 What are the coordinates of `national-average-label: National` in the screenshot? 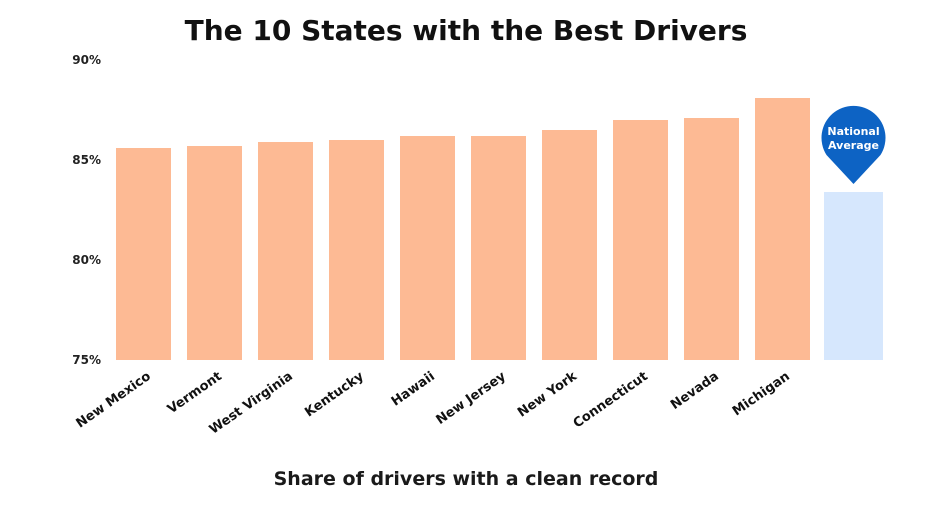 It's located at (853, 131).